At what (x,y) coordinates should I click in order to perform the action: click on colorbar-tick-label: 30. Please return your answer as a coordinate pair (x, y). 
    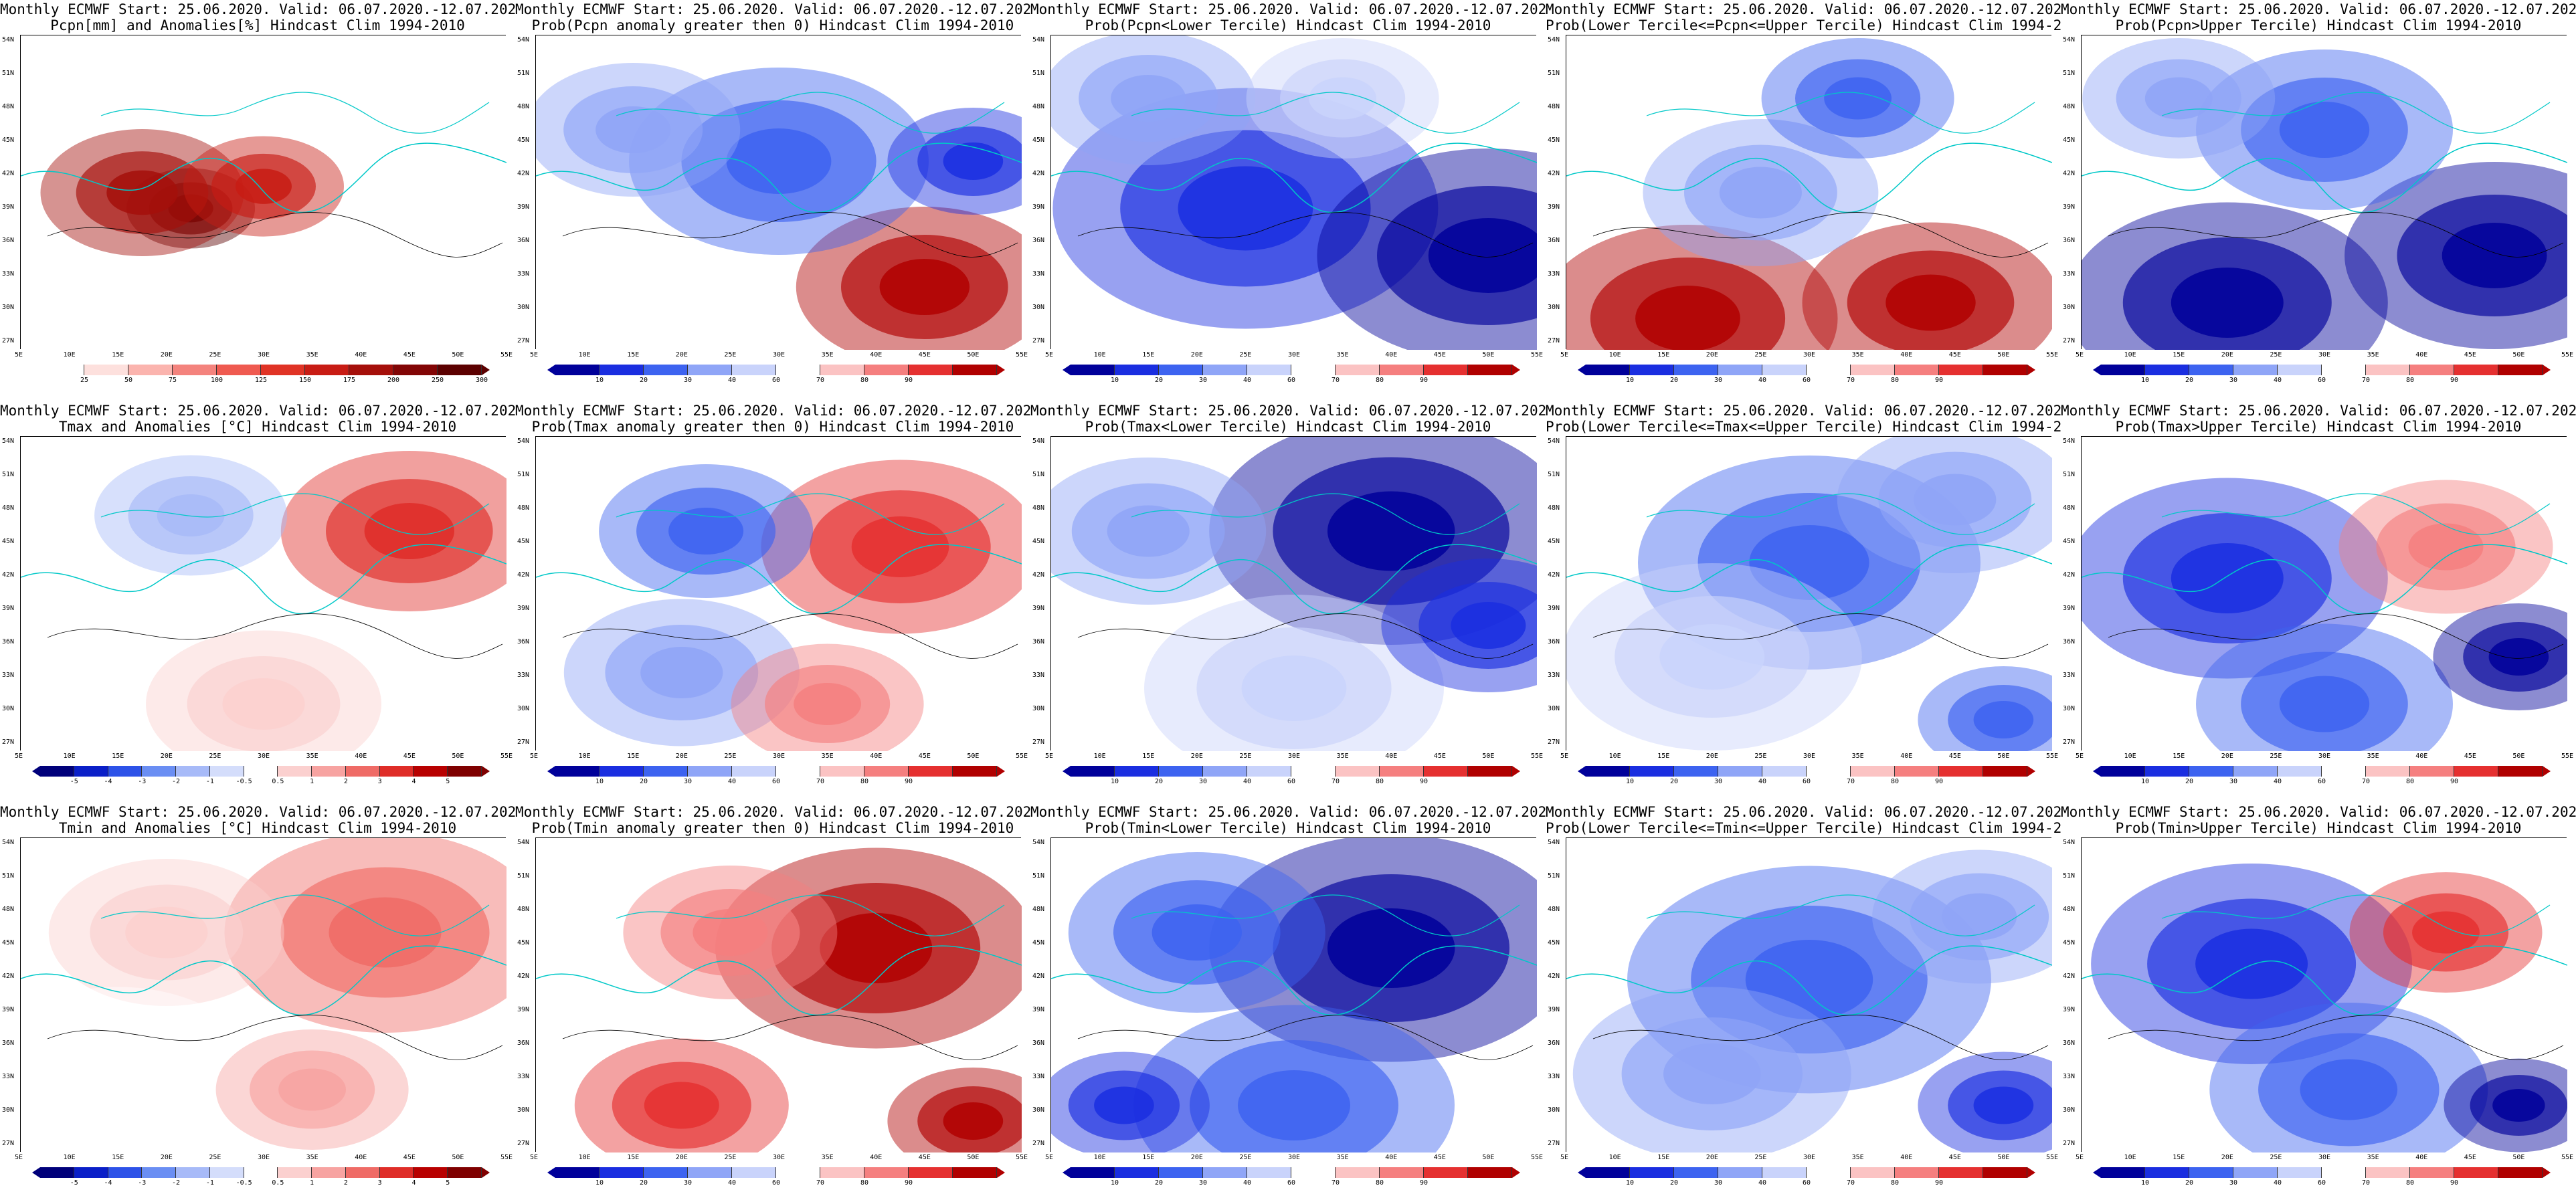
    Looking at the image, I should click on (2233, 1183).